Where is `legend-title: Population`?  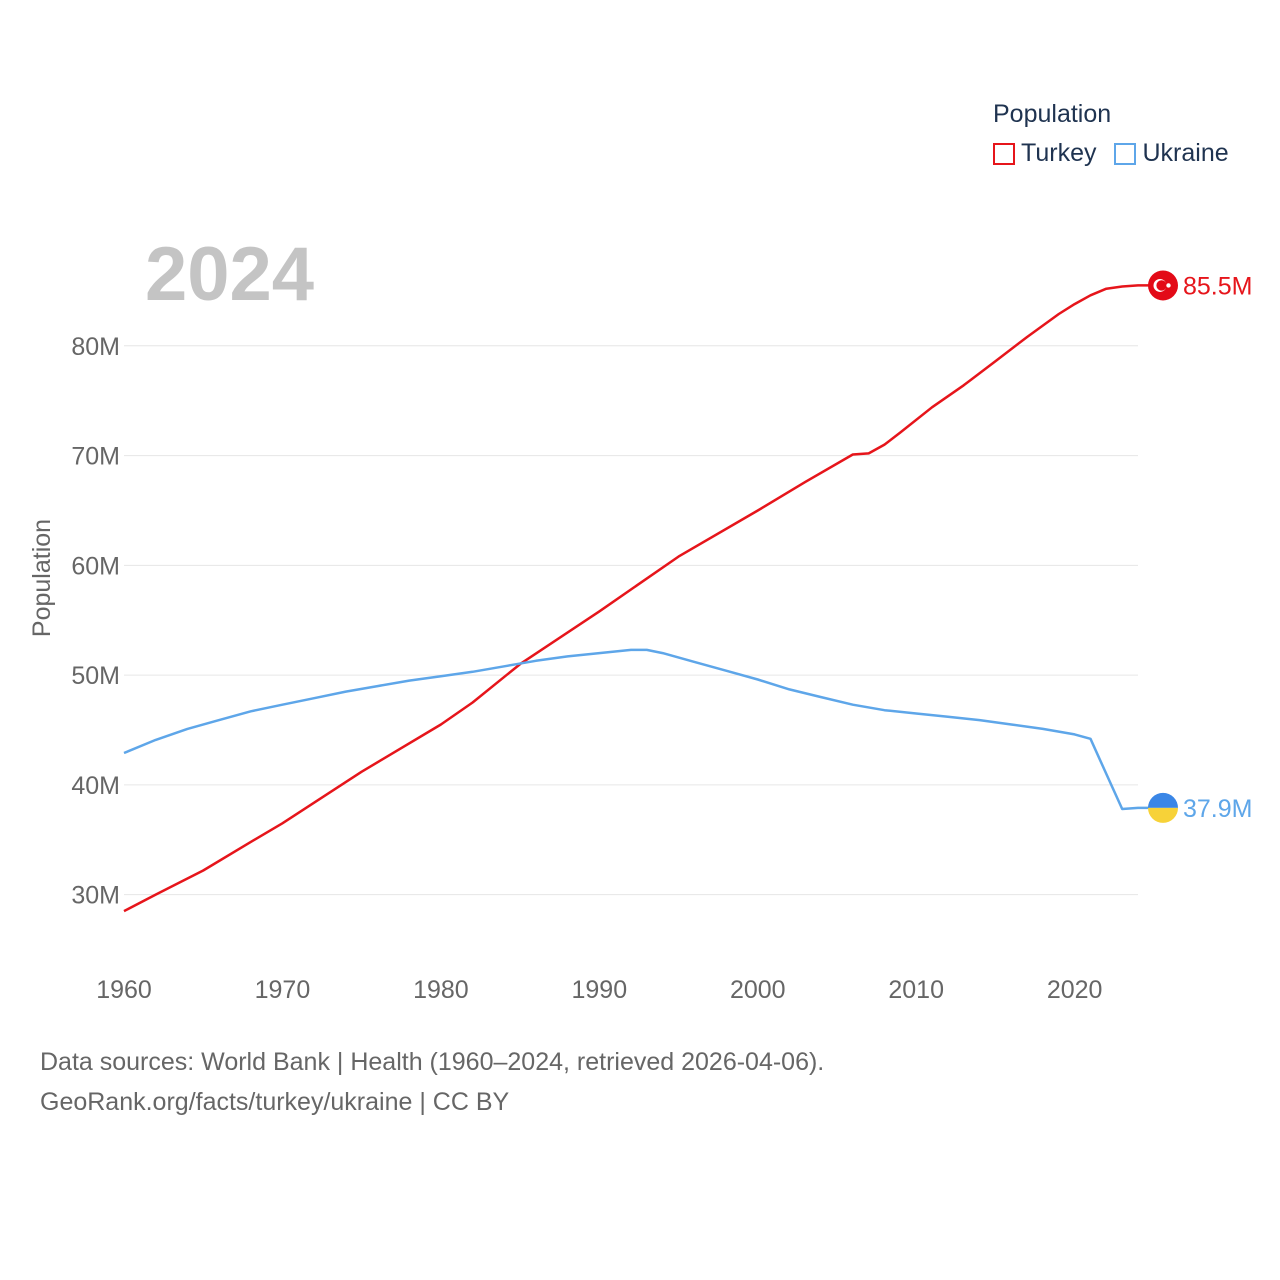 legend-title: Population is located at coordinates (1052, 114).